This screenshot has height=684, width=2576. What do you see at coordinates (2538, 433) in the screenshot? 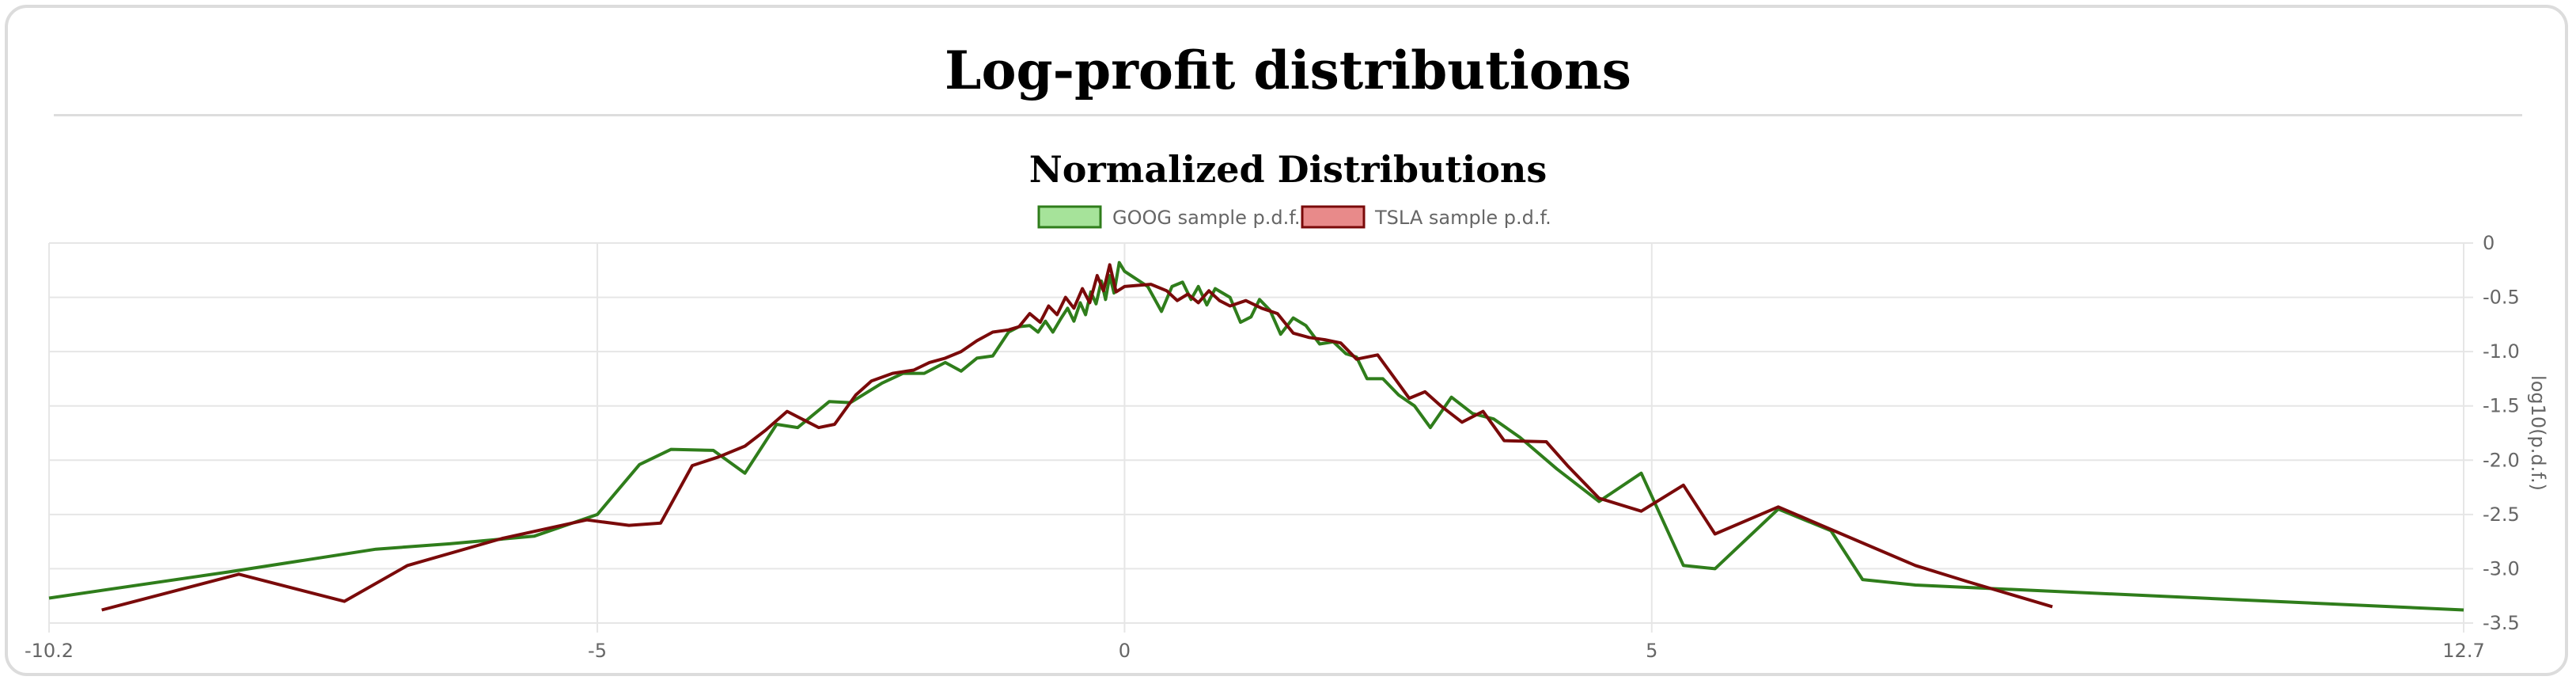
I see `y-axis-title: log10(p.d.f.)` at bounding box center [2538, 433].